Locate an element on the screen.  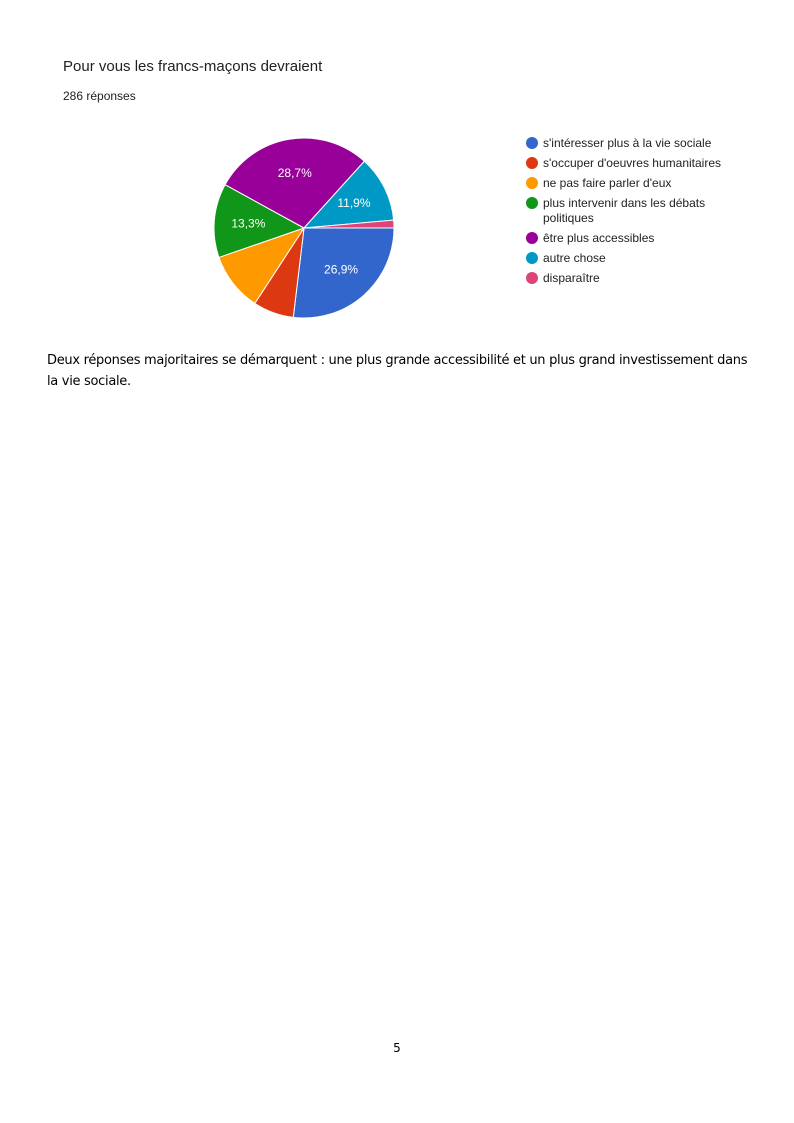
legend-label: ne pas faire parler d'eux is located at coordinates (607, 183).